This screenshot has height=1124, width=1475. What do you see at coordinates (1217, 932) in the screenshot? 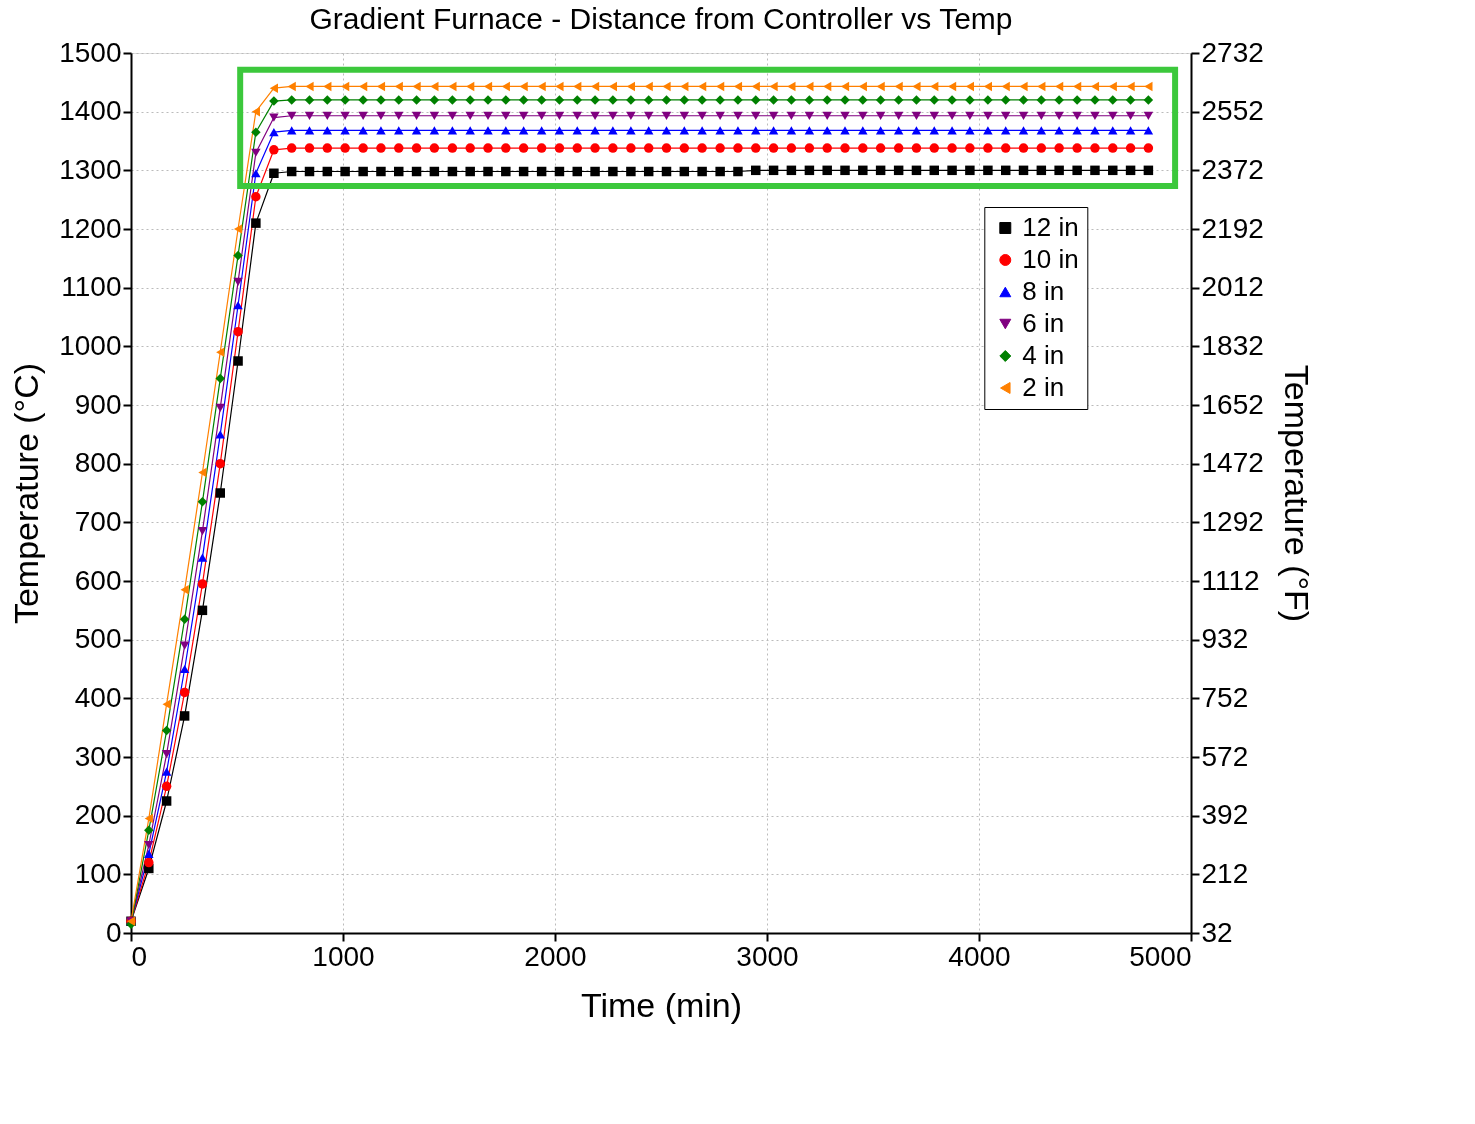
I see `y2-tick-label: 32` at bounding box center [1217, 932].